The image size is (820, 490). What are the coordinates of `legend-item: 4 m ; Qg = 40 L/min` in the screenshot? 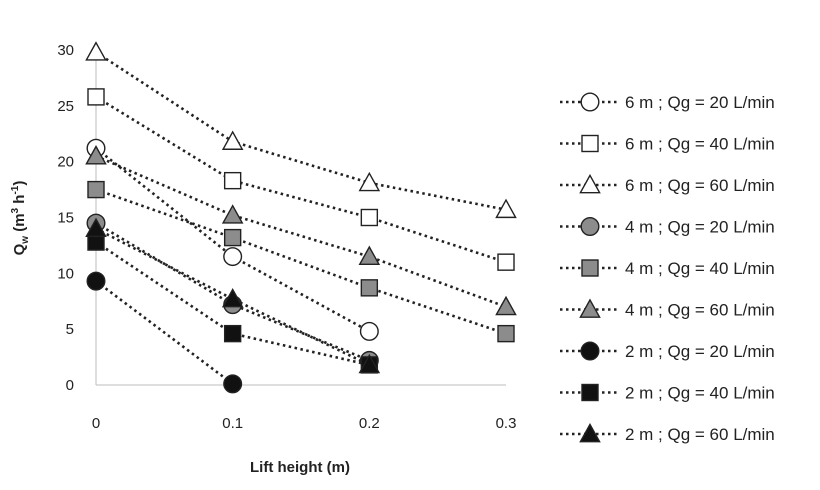 It's located at (667, 268).